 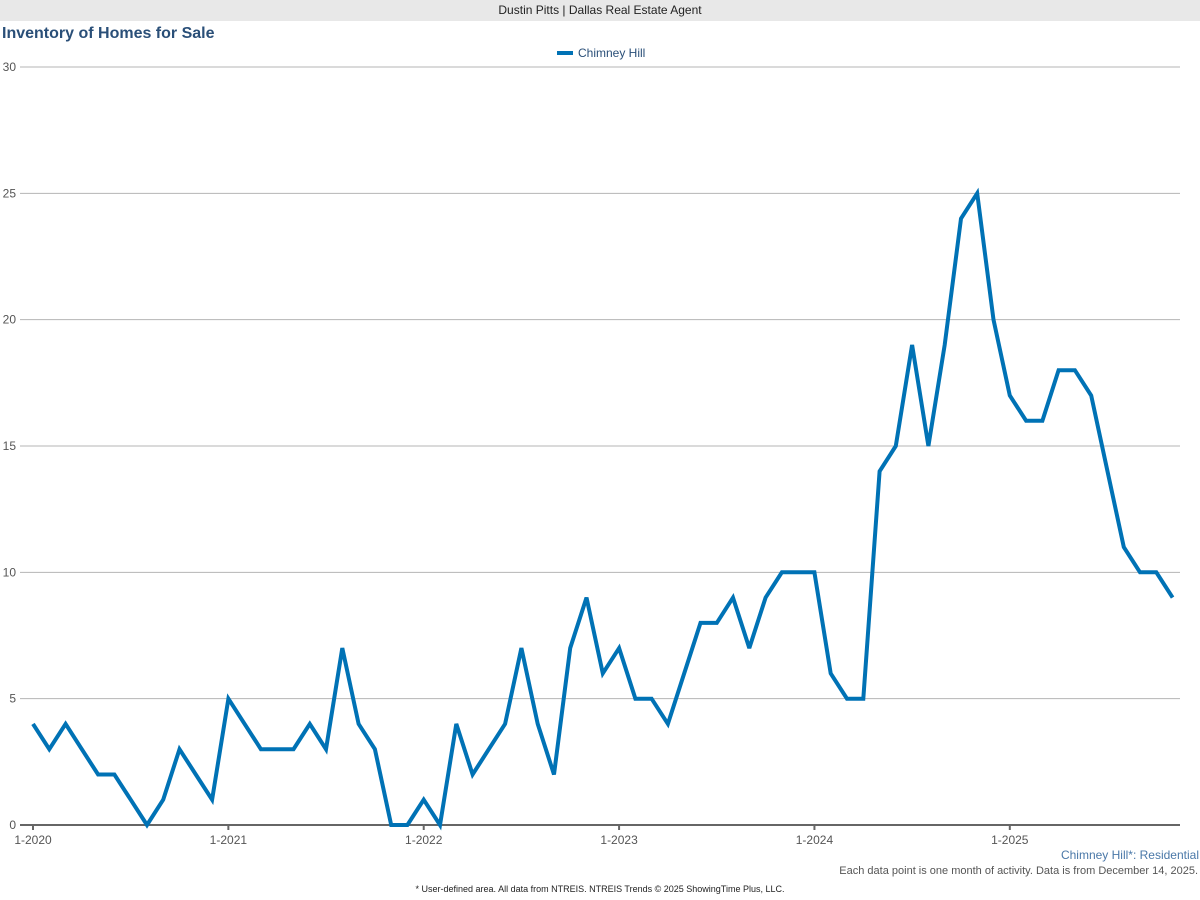 I want to click on x-tick-label: 1-2025, so click(x=1010, y=840).